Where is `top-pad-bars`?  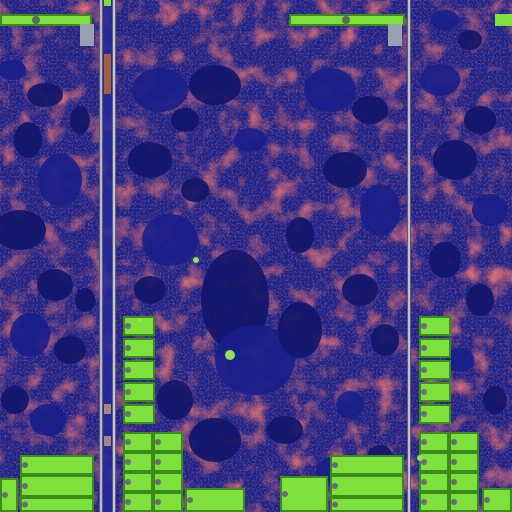 top-pad-bars is located at coordinates (256, 30).